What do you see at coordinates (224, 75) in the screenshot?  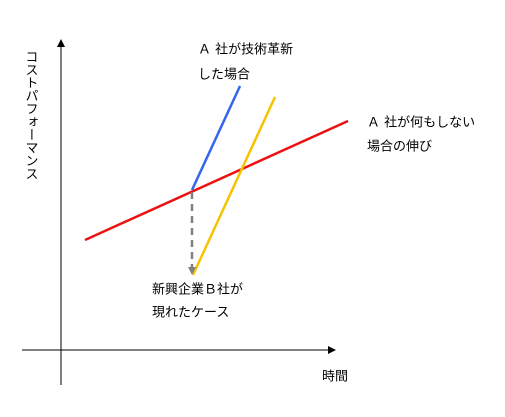 I see `annotation: した場合` at bounding box center [224, 75].